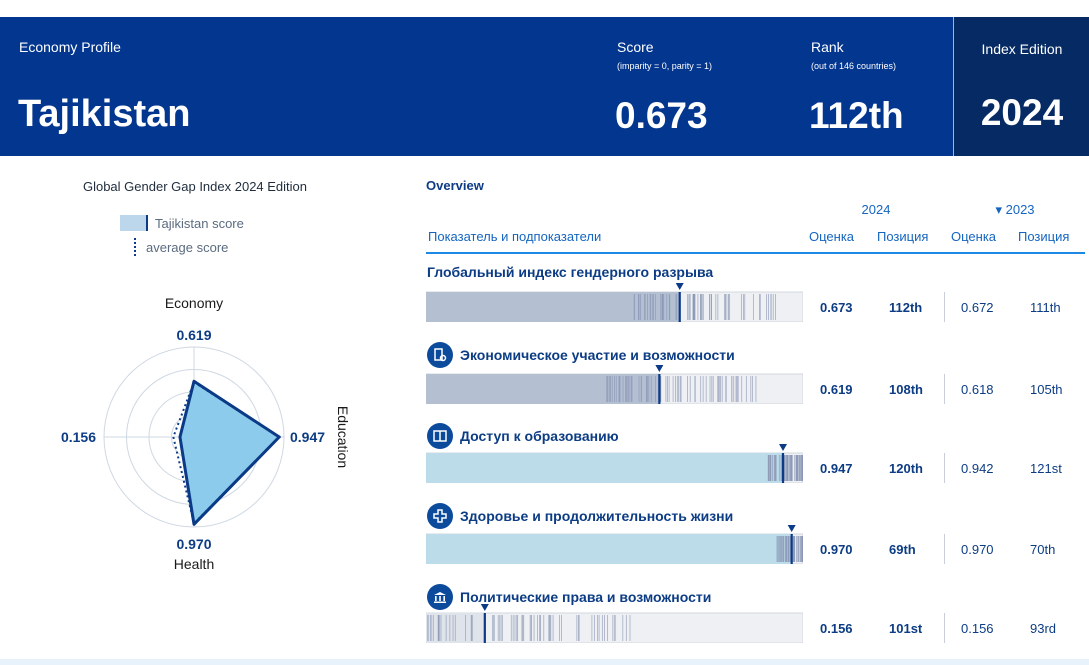 This screenshot has height=665, width=1089. Describe the element at coordinates (134, 223) in the screenshot. I see `legend-score-swatch` at that location.